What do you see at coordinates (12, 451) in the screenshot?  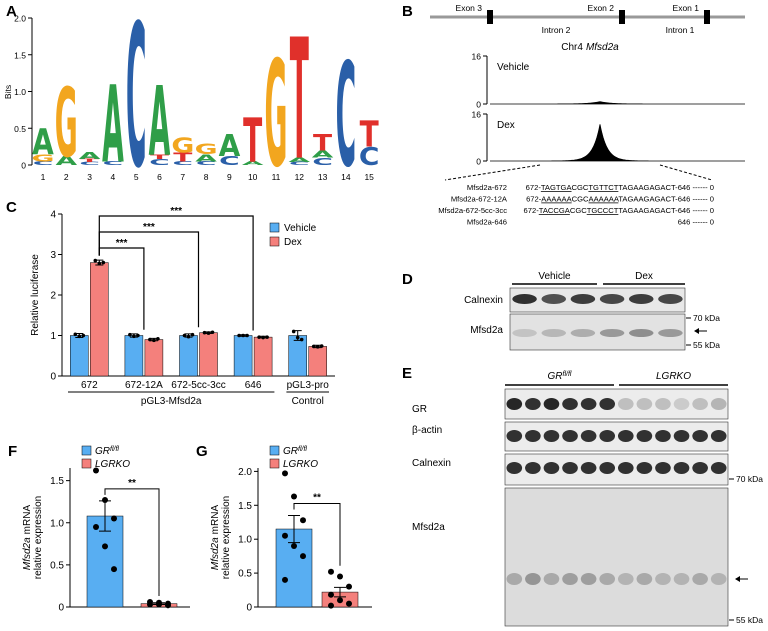 I see `panel-label: F` at bounding box center [12, 451].